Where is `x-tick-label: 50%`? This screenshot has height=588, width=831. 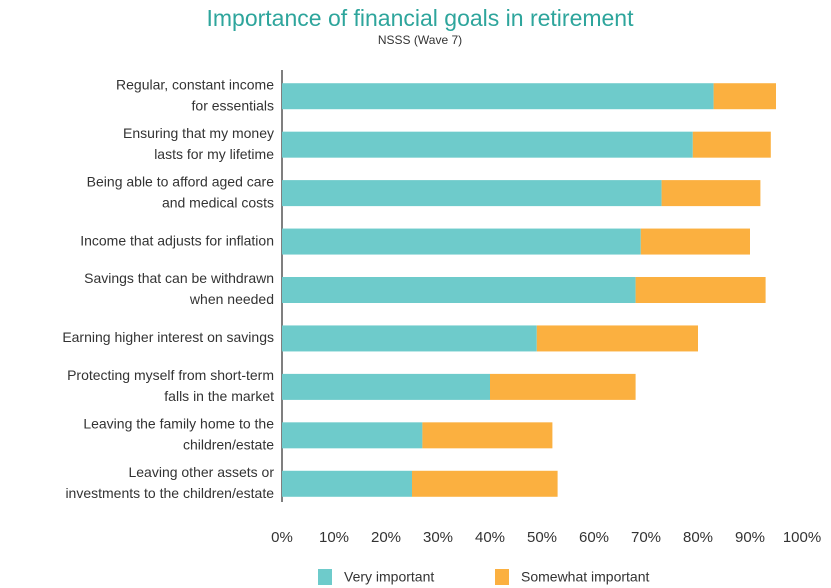
x-tick-label: 50% is located at coordinates (542, 537).